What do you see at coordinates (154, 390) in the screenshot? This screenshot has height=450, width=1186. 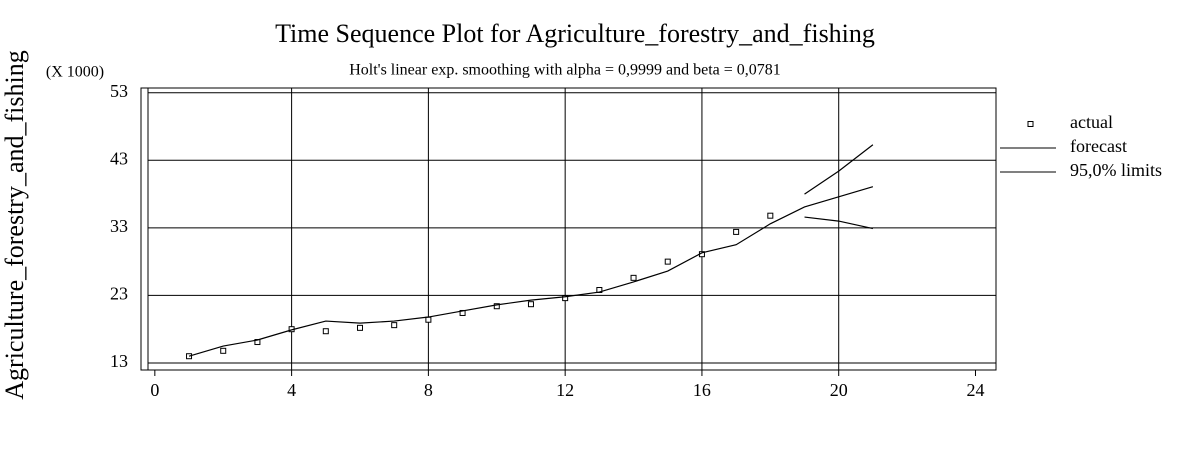 I see `x-tick-label: 0` at bounding box center [154, 390].